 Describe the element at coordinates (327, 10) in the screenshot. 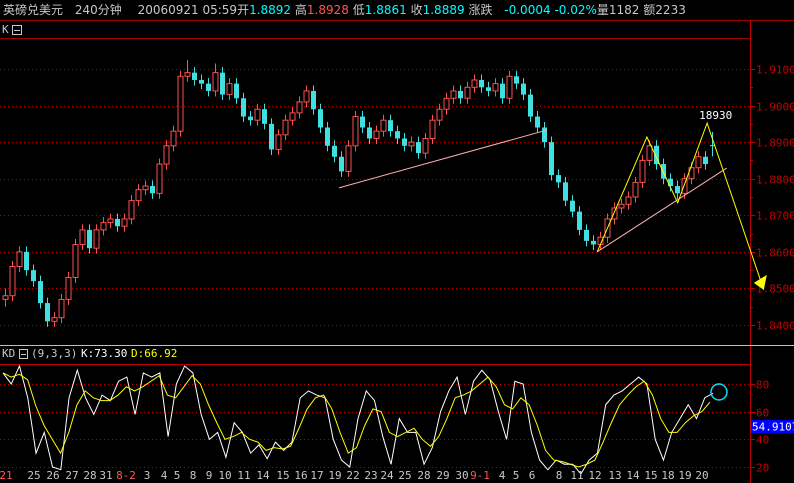

I see `high-value: 1.8928` at that location.